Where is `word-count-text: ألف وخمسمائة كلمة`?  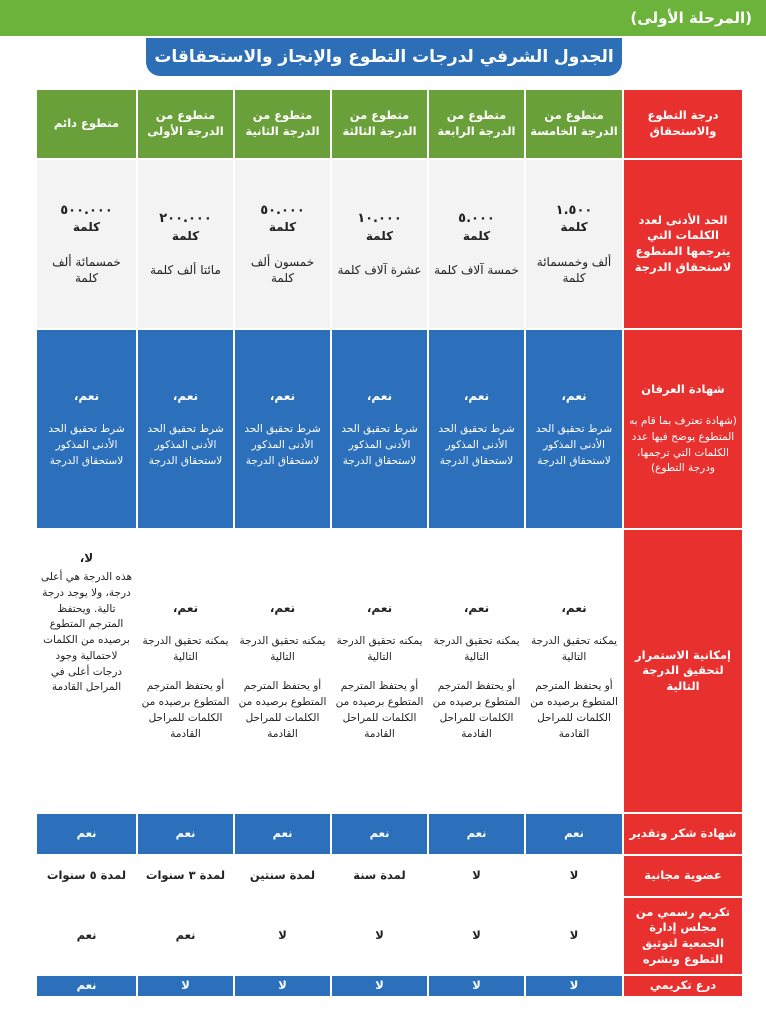 word-count-text: ألف وخمسمائة كلمة is located at coordinates (574, 269).